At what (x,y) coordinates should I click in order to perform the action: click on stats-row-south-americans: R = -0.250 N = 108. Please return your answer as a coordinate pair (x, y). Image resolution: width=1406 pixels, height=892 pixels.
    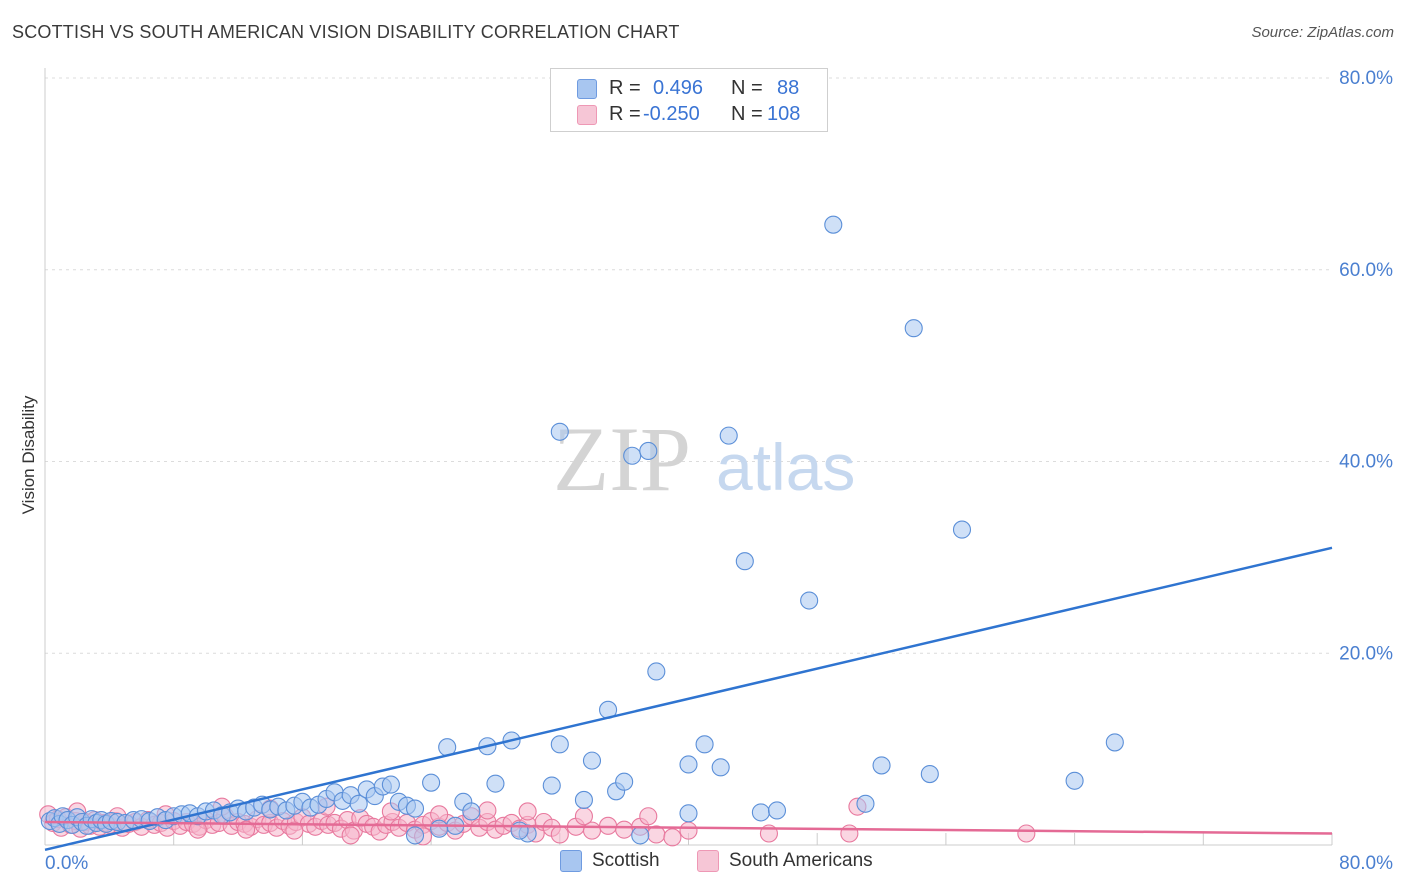
    Looking at the image, I should click on (689, 114).